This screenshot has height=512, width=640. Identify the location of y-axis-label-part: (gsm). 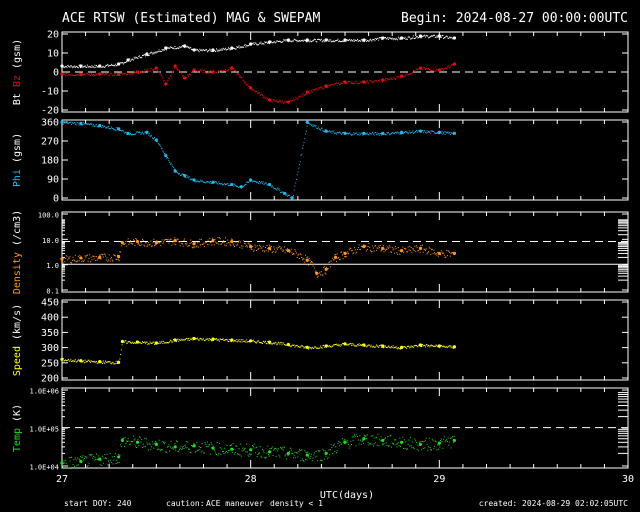
(17, 151).